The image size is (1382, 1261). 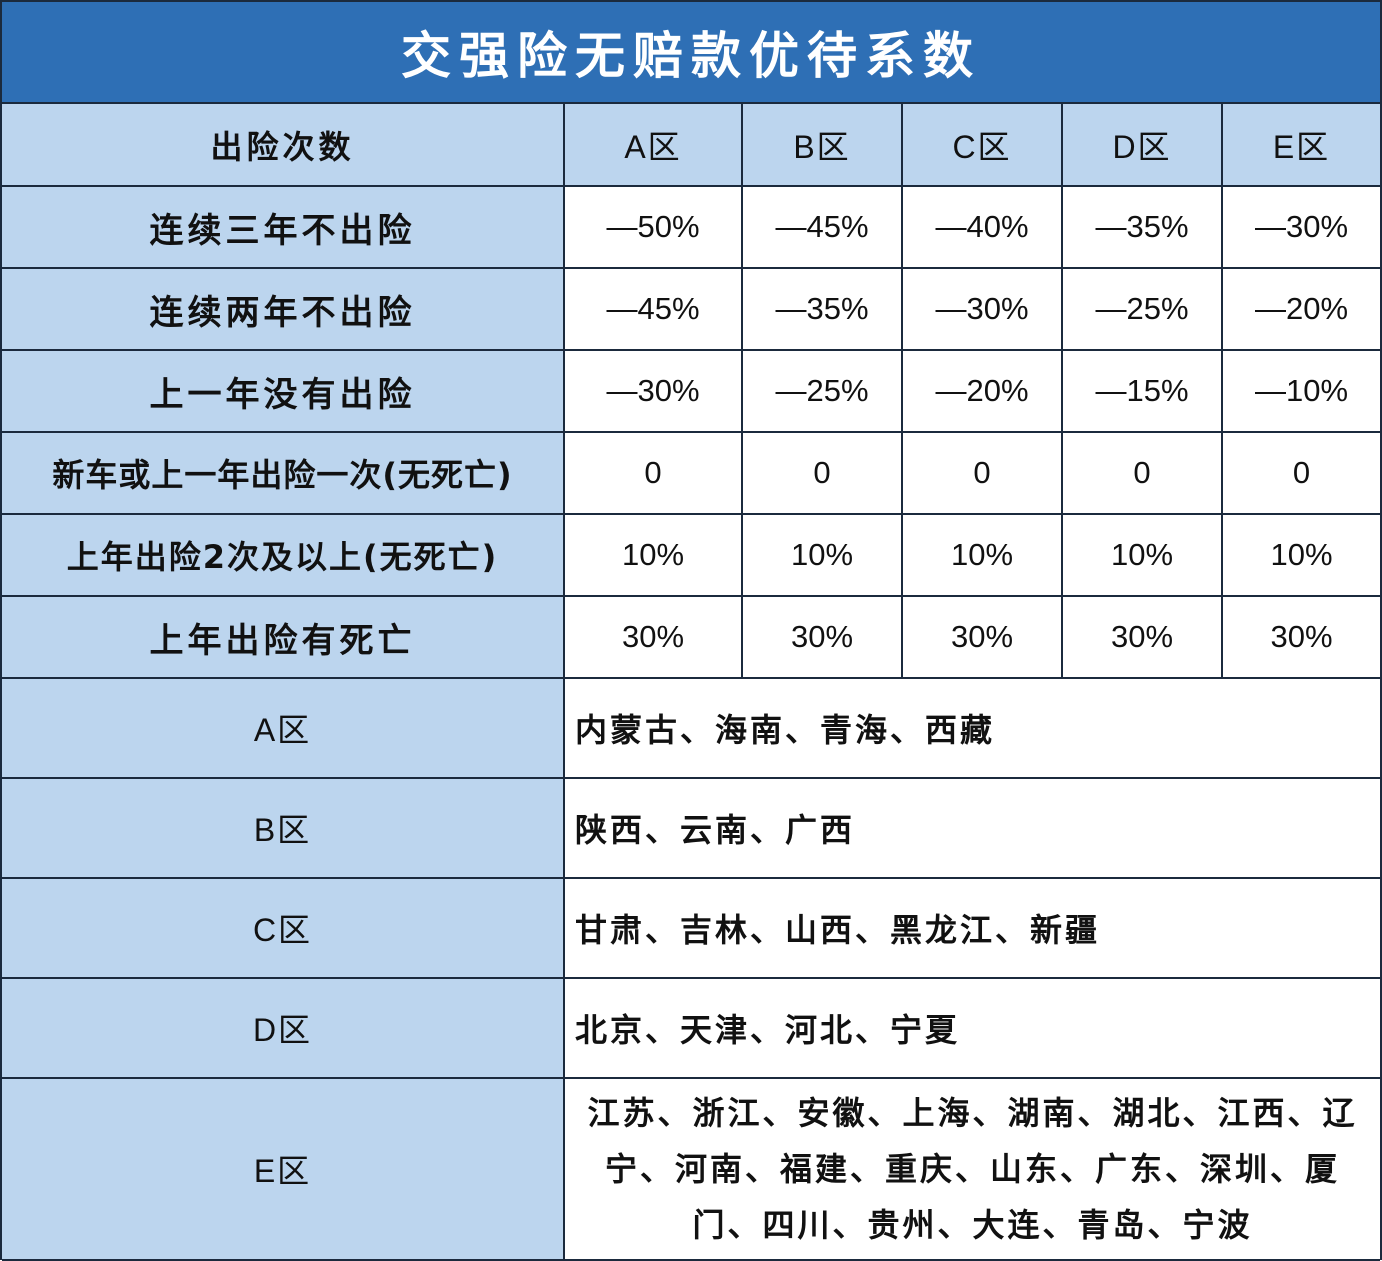 I want to click on table-row: 新车或上一年出险一次(无死亡) 0 0 0 0 0, so click(x=691, y=473).